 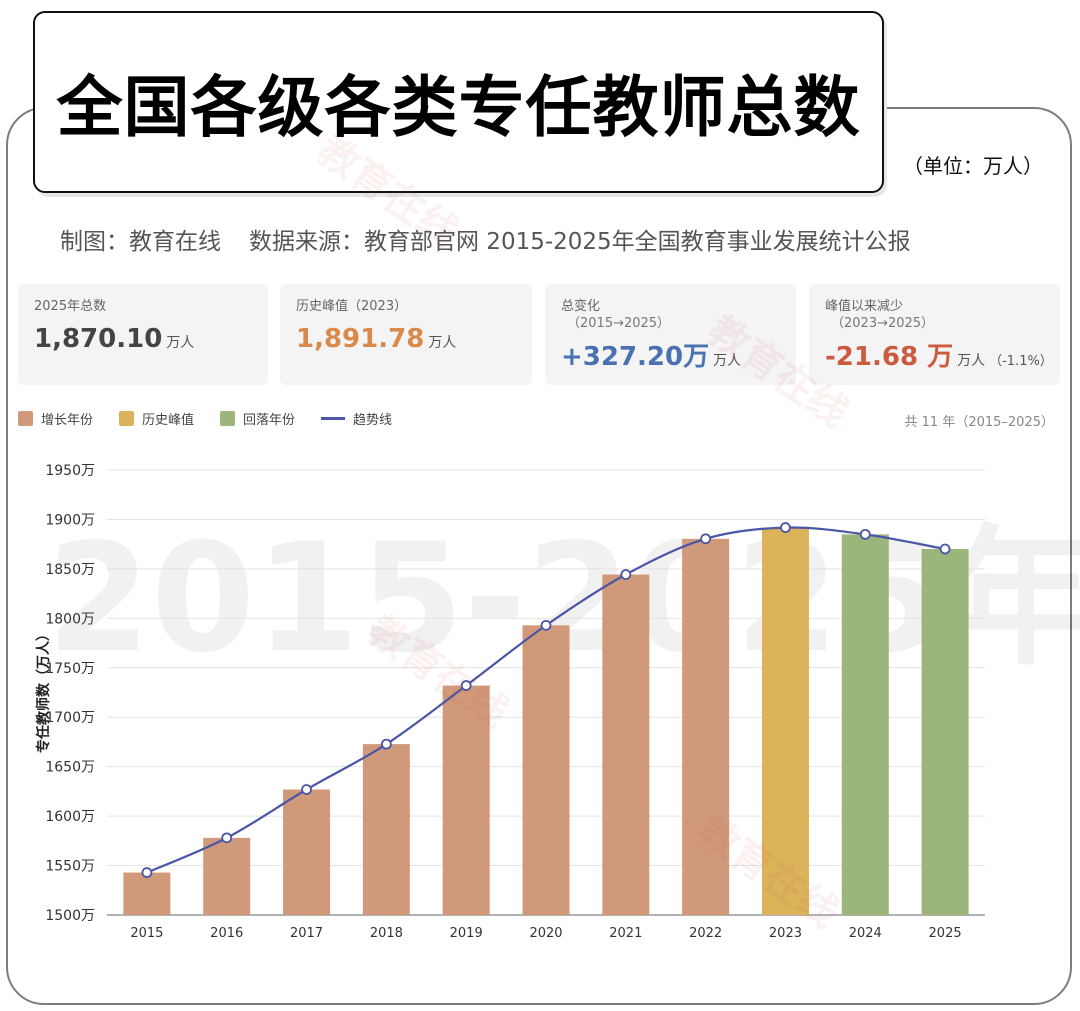 What do you see at coordinates (70, 619) in the screenshot?
I see `y-tick-label: 1800万` at bounding box center [70, 619].